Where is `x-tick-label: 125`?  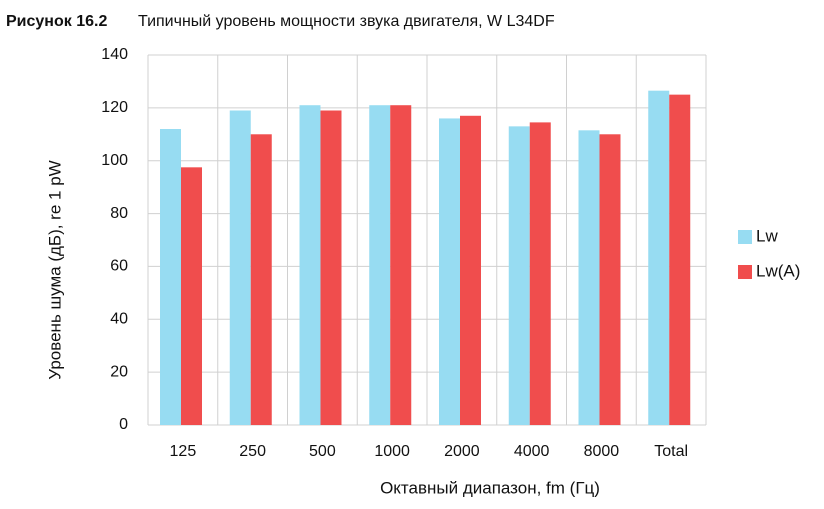
x-tick-label: 125 is located at coordinates (183, 451).